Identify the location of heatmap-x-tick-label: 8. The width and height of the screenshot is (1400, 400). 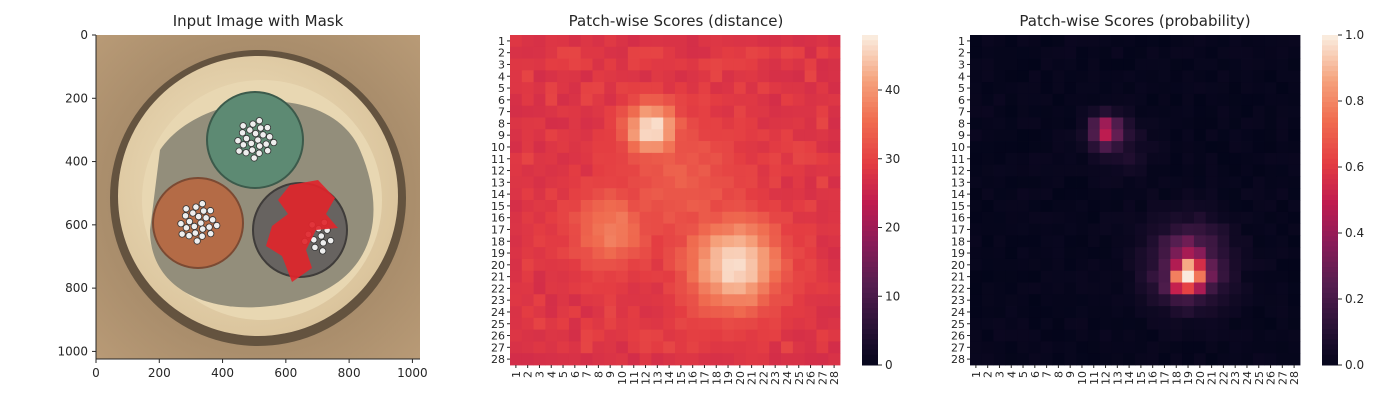
(1058, 374).